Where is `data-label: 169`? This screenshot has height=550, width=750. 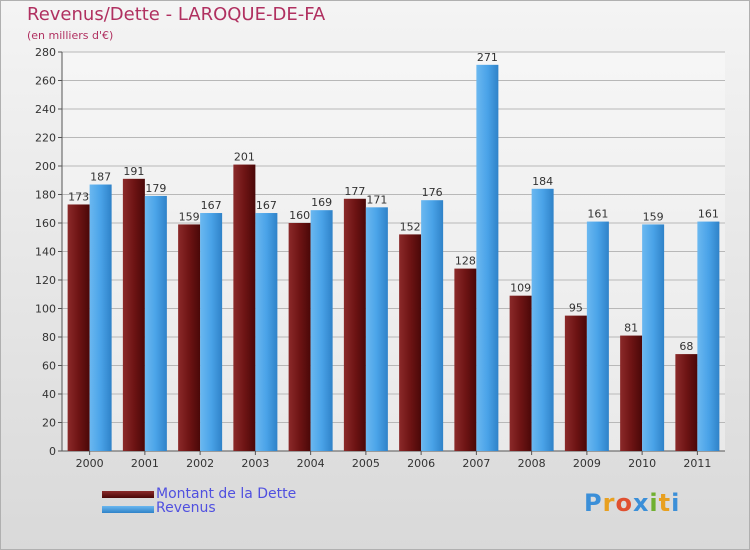
data-label: 169 is located at coordinates (321, 202).